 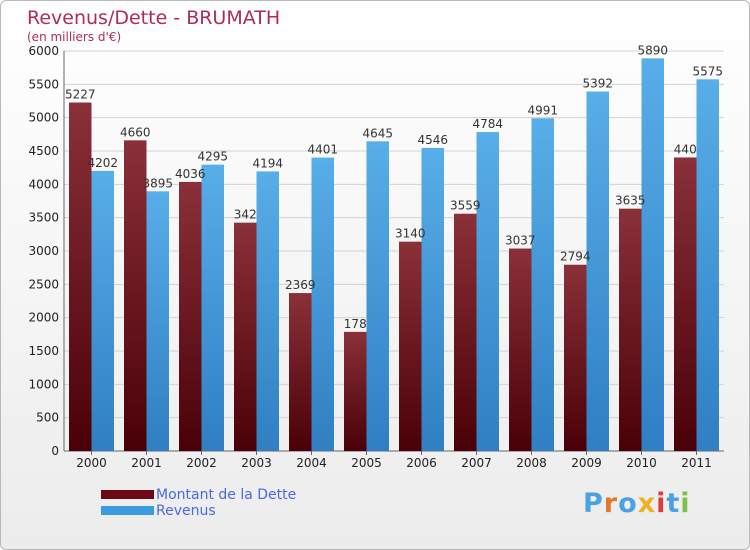 What do you see at coordinates (157, 183) in the screenshot?
I see `data-label-revenus: 3895` at bounding box center [157, 183].